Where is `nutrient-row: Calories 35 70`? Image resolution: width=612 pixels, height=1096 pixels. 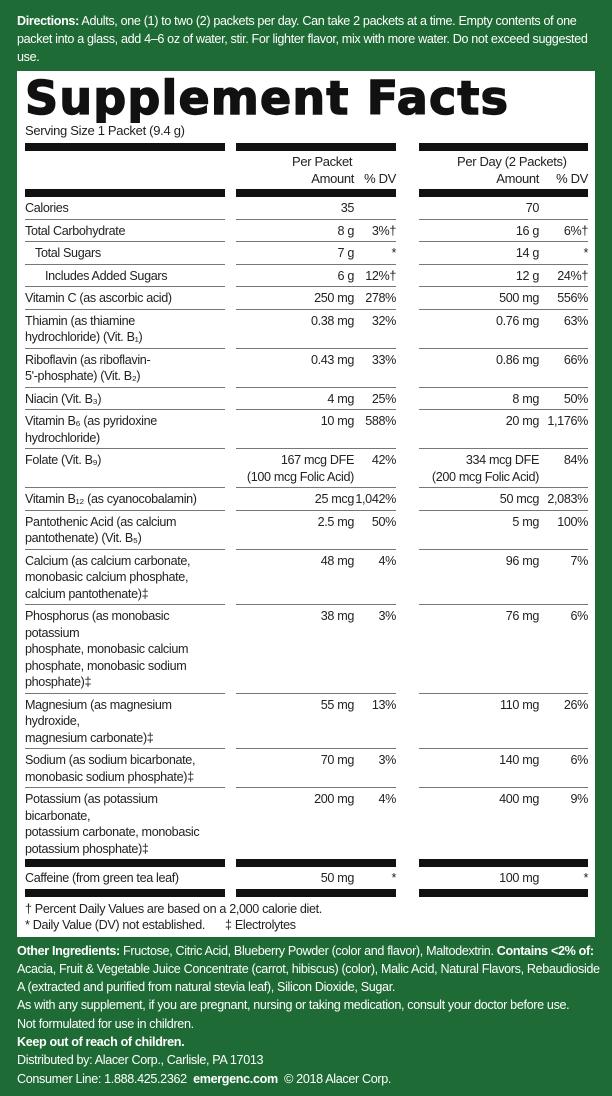 nutrient-row: Calories 35 70 is located at coordinates (306, 208).